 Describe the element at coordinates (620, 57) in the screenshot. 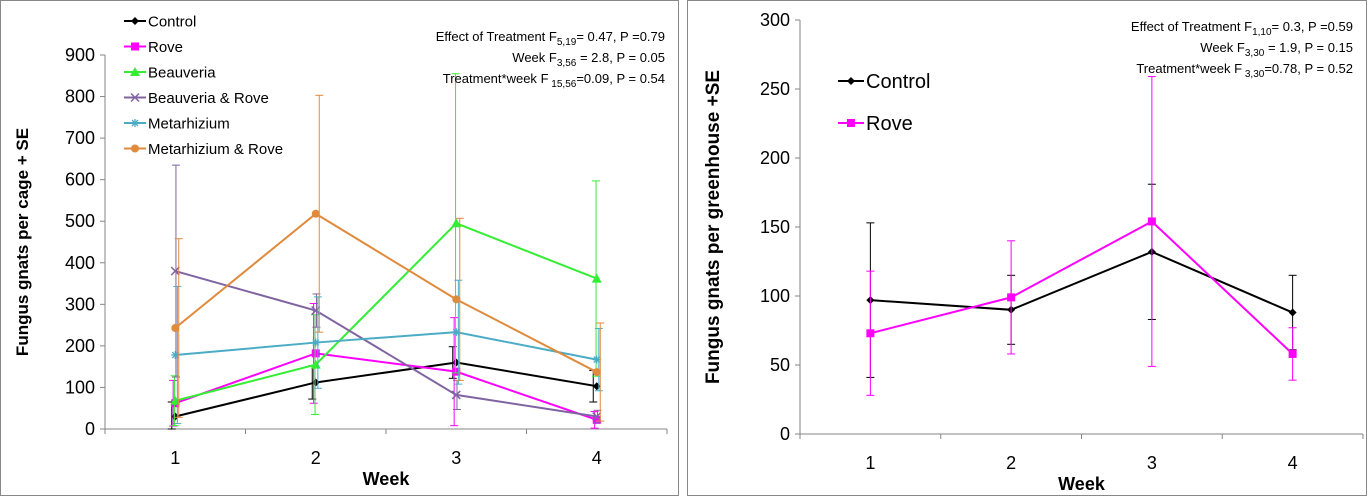

I see `stats-values: = 2.8, P = 0.05` at that location.